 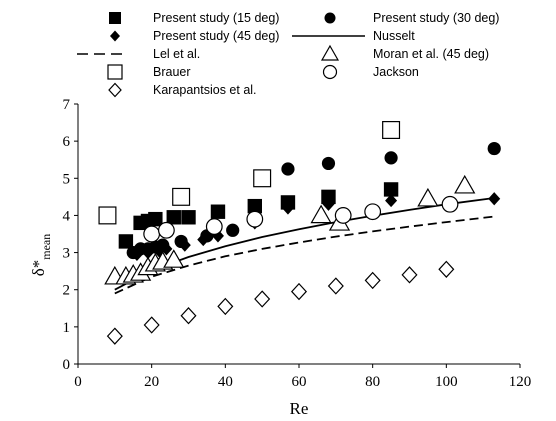 I want to click on y-tick-label: 6, so click(x=67, y=142).